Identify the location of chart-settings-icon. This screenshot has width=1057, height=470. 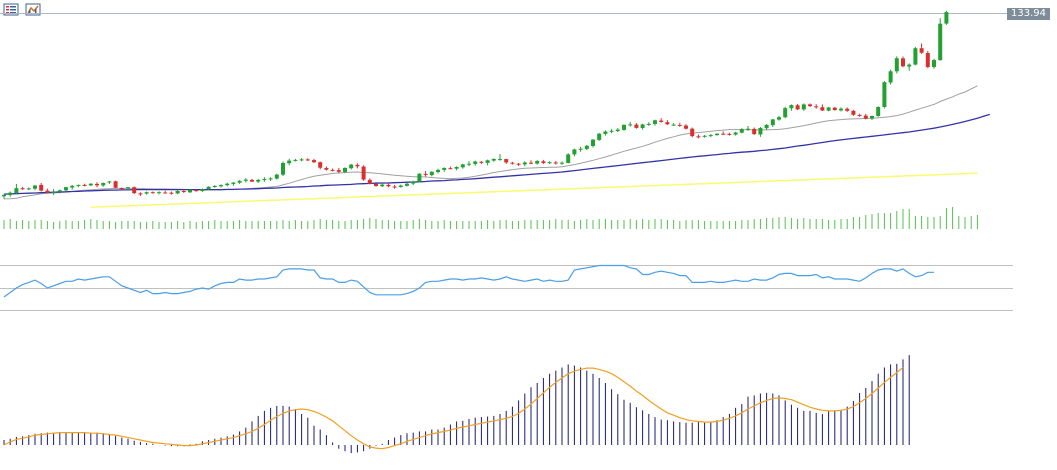
(33, 8).